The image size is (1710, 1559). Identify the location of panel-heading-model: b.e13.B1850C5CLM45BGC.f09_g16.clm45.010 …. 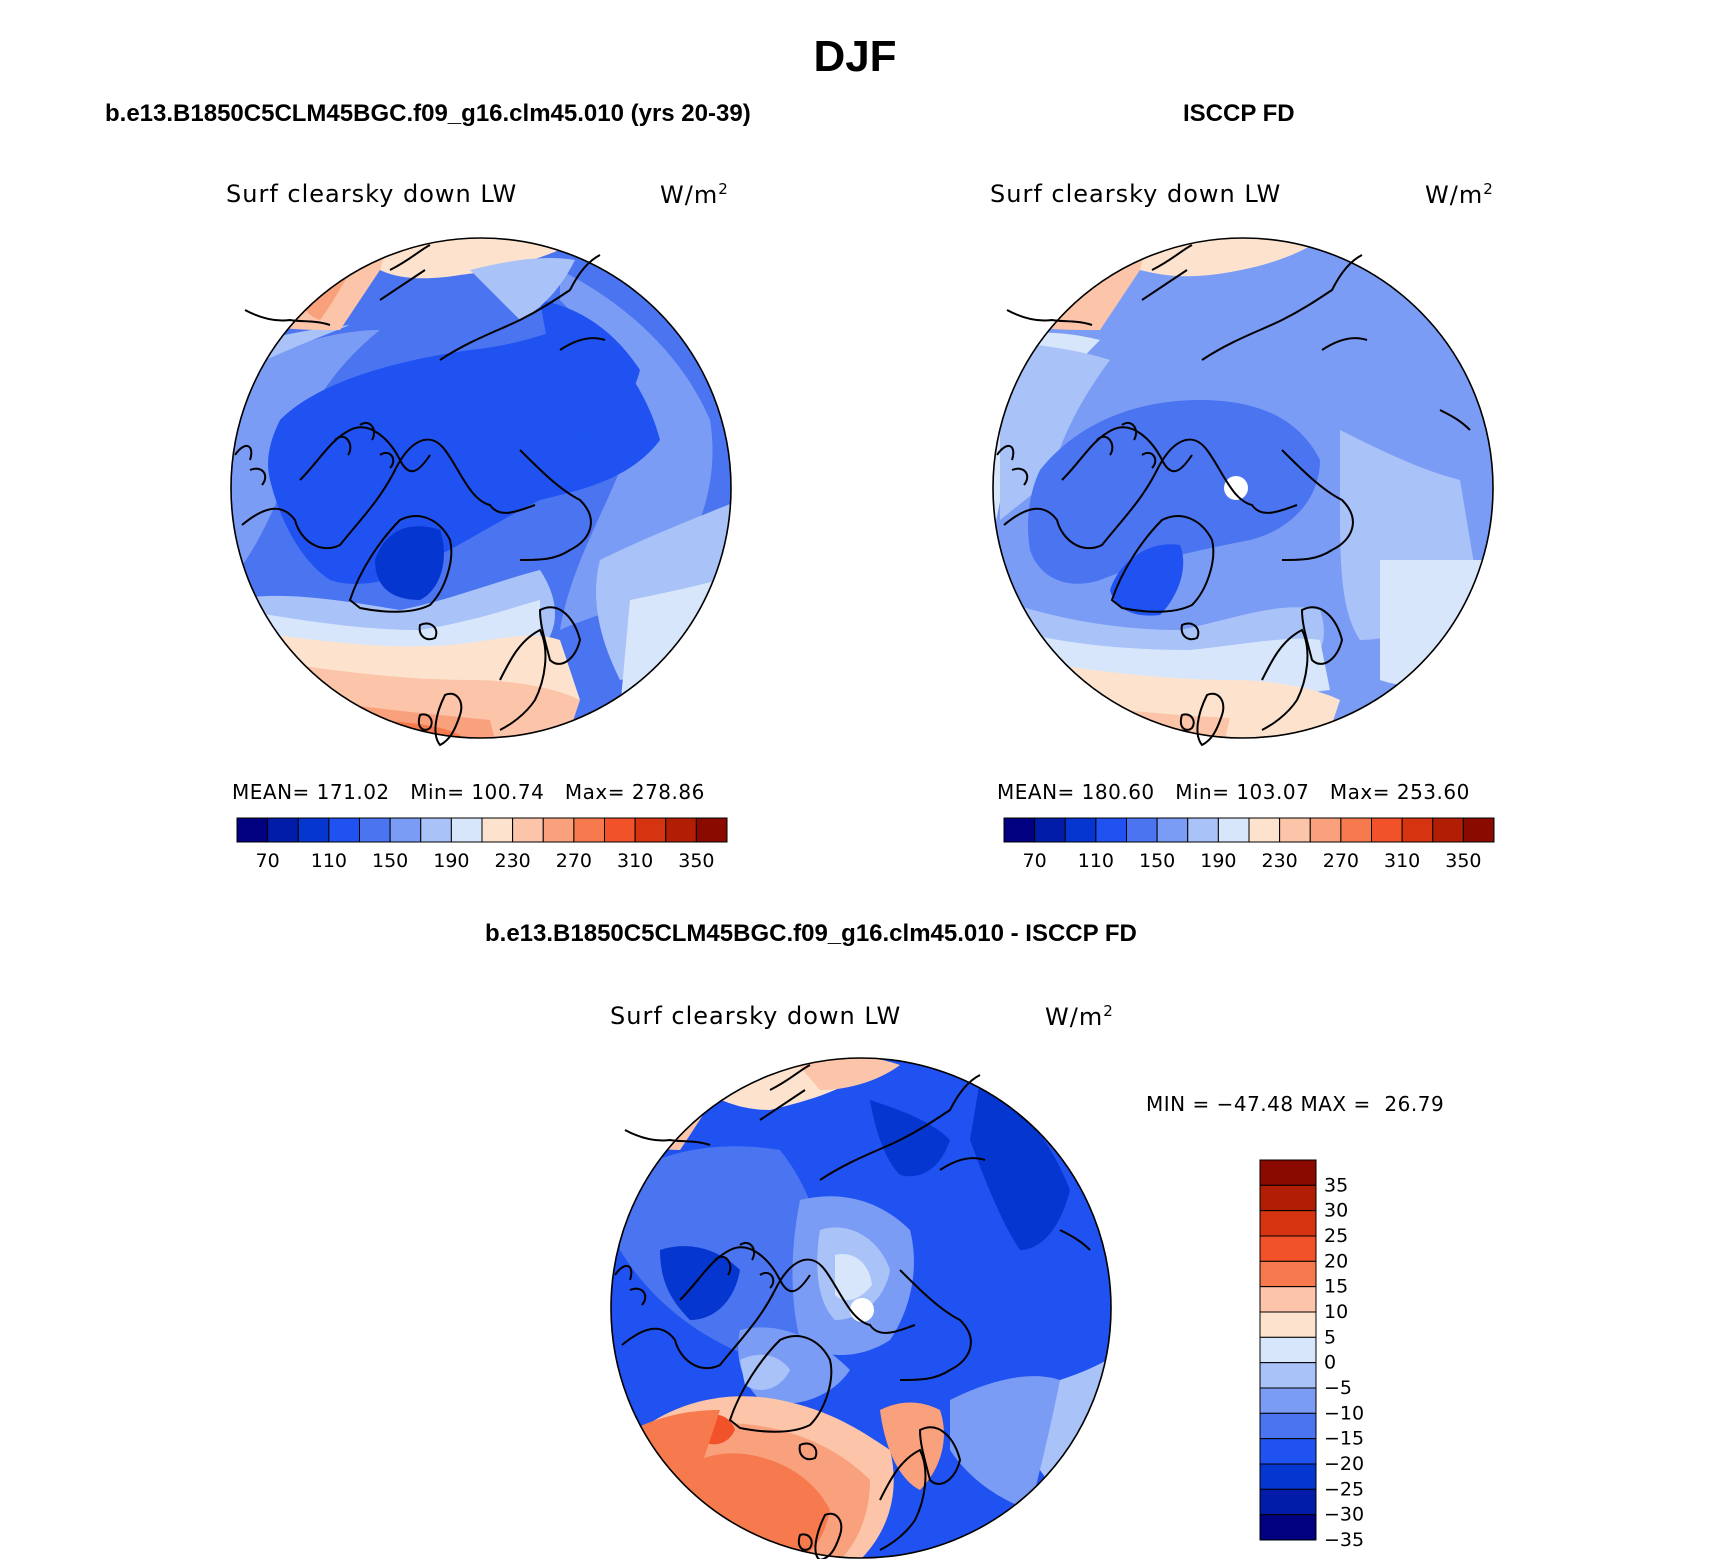
(428, 113).